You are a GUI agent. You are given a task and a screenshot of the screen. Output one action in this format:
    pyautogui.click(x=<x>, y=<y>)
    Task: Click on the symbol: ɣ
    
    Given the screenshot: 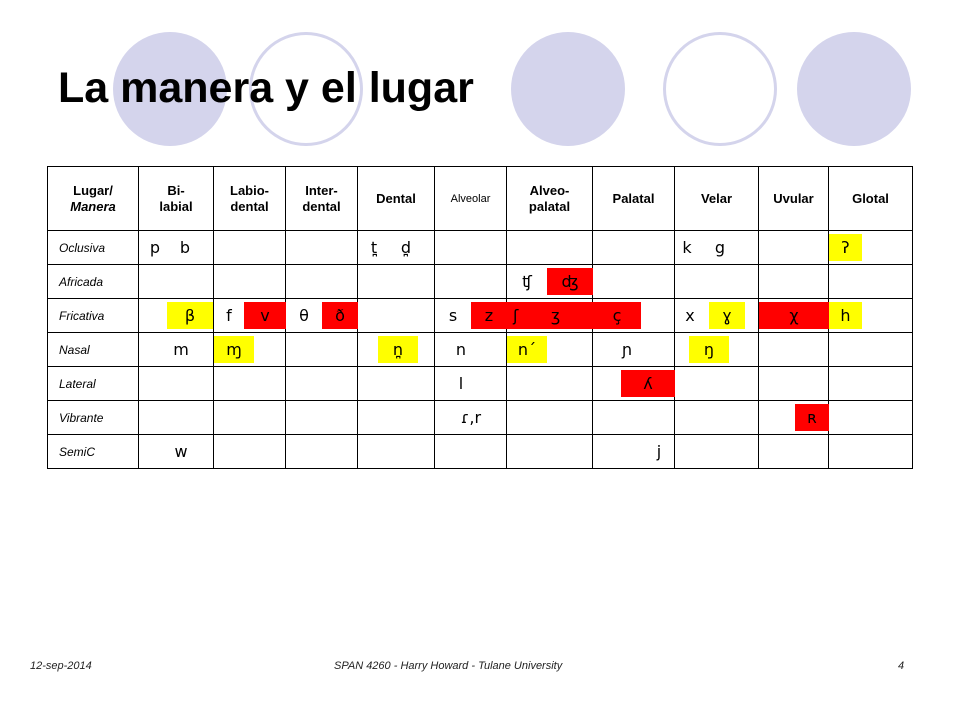 What is the action you would take?
    pyautogui.click(x=727, y=315)
    